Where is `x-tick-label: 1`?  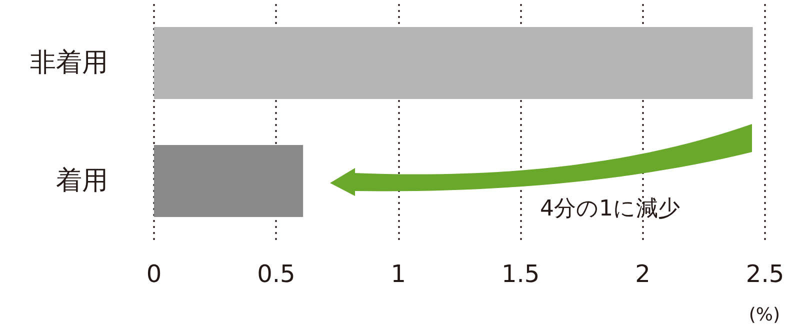 x-tick-label: 1 is located at coordinates (398, 274).